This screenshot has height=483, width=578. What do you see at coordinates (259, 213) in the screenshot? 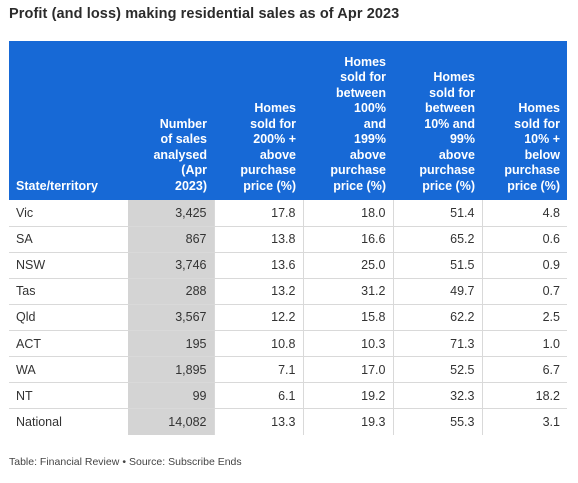
I see `value-cell: 17.8` at bounding box center [259, 213].